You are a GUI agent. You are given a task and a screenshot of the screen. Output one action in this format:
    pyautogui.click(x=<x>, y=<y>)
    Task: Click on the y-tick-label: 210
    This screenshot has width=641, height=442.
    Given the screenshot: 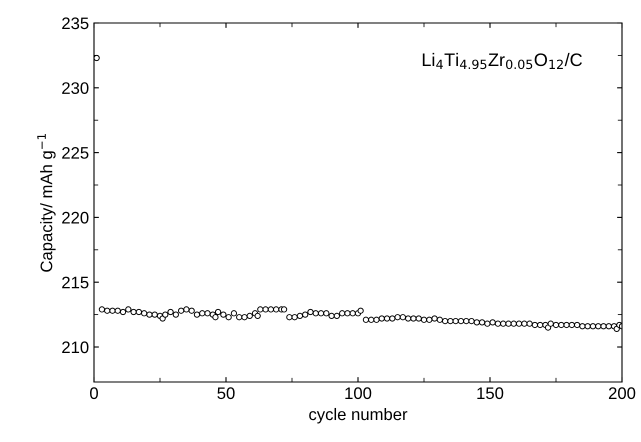 What is the action you would take?
    pyautogui.click(x=75, y=347)
    